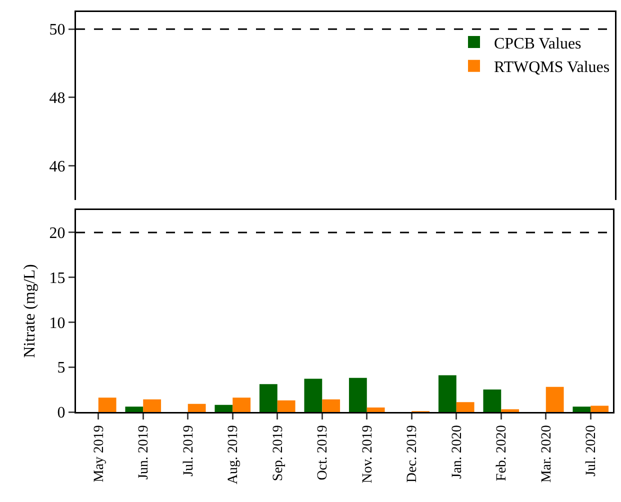 Image resolution: width=621 pixels, height=502 pixels. What do you see at coordinates (61, 413) in the screenshot?
I see `y-tick-label: 0` at bounding box center [61, 413].